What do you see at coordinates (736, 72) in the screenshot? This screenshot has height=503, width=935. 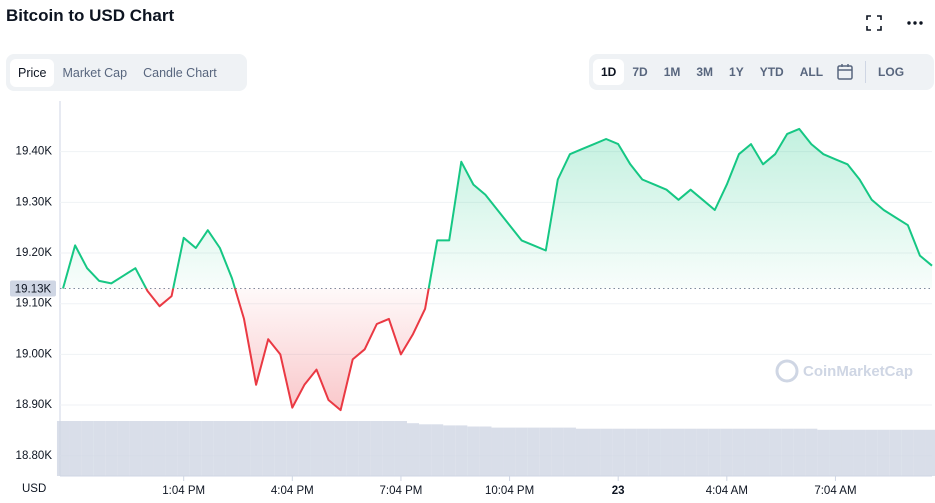 I see `range-button: 1Y` at bounding box center [736, 72].